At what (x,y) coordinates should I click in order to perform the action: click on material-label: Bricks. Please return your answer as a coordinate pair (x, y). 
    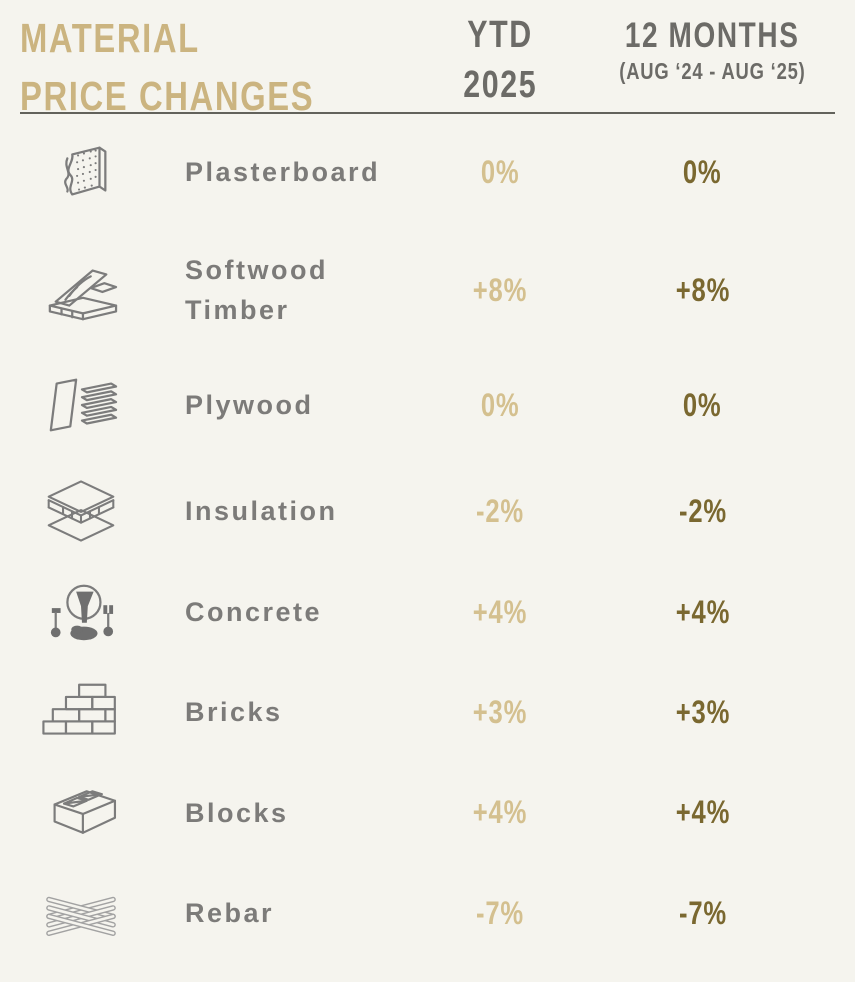
    Looking at the image, I should click on (234, 712).